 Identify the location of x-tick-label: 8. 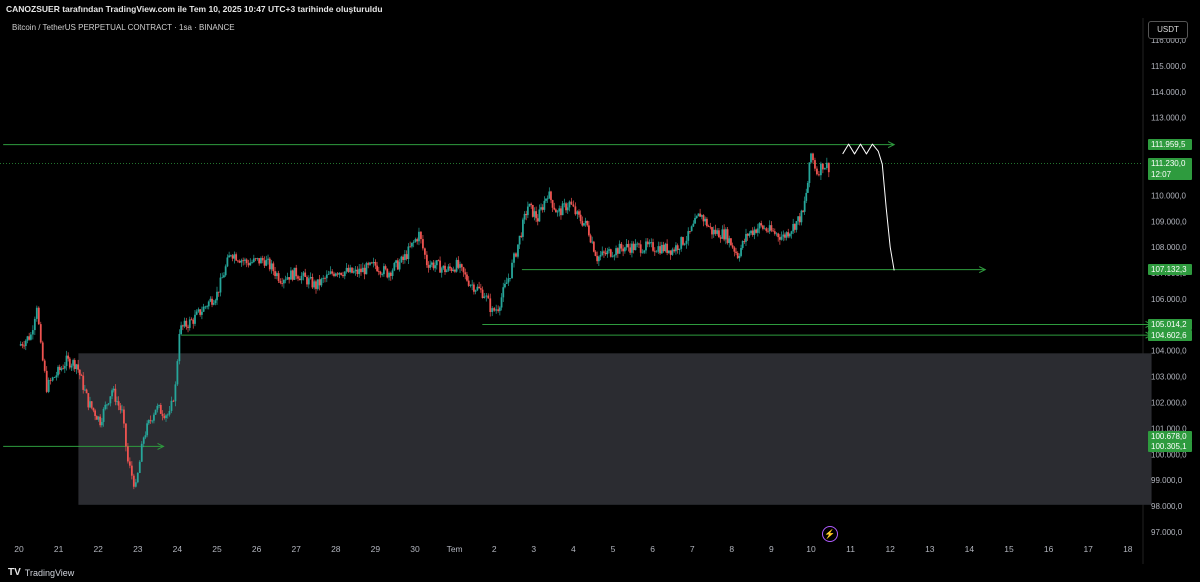
(731, 549).